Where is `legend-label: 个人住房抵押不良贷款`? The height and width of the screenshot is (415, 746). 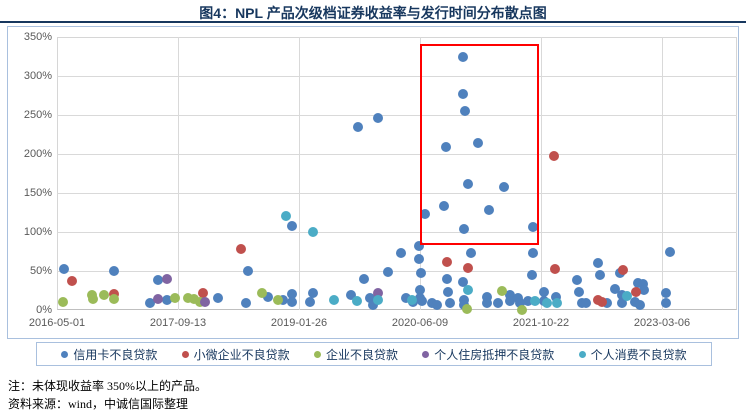 legend-label: 个人住房抵押不良贷款 is located at coordinates (494, 354).